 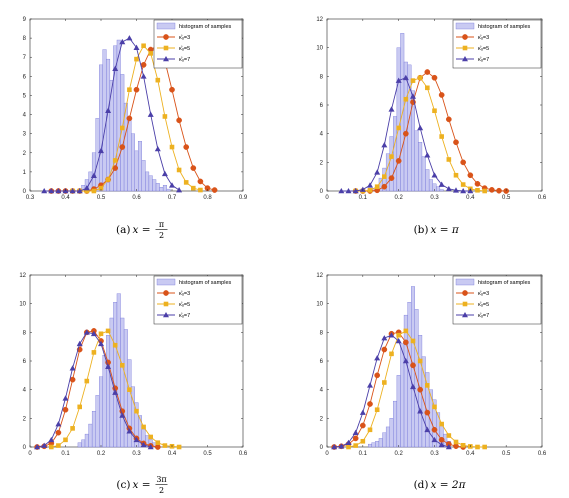 What do you see at coordinates (449, 485) in the screenshot?
I see `caption-math: x = 2π` at bounding box center [449, 485].